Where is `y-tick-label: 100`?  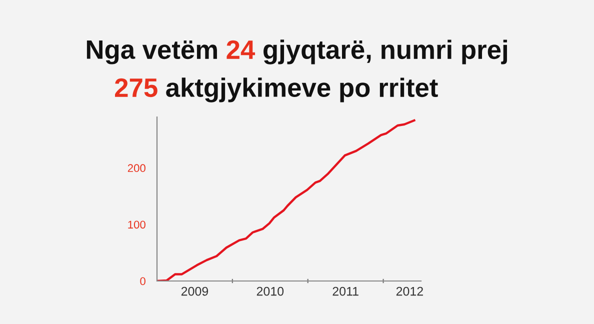
y-tick-label: 100 is located at coordinates (137, 224).